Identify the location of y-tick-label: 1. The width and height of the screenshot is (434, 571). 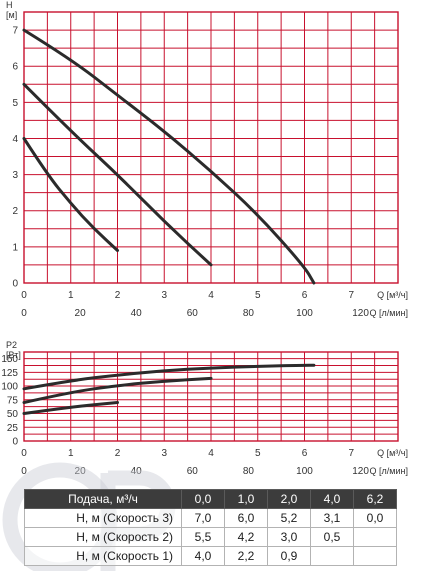
(15, 247).